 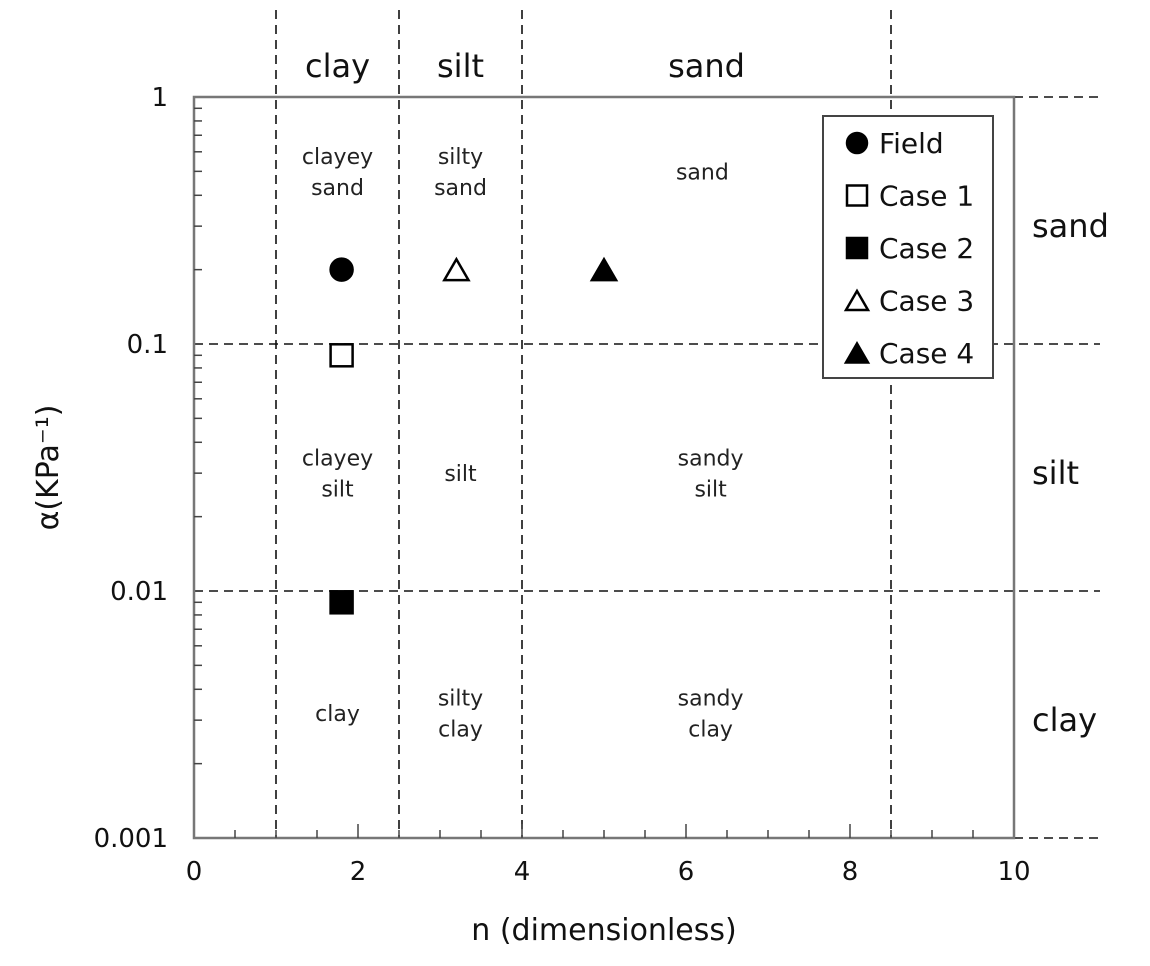 I want to click on y-zone-label: silt, so click(x=1055, y=473).